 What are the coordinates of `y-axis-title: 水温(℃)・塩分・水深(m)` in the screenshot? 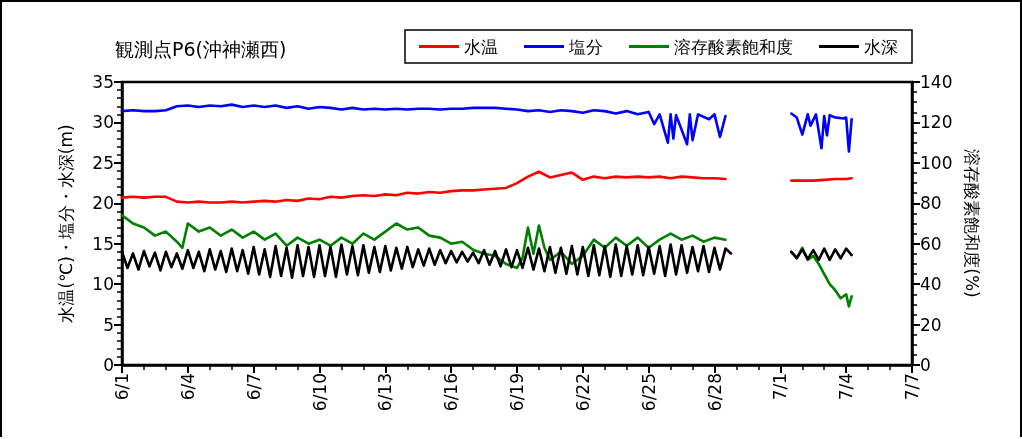 It's located at (65, 223).